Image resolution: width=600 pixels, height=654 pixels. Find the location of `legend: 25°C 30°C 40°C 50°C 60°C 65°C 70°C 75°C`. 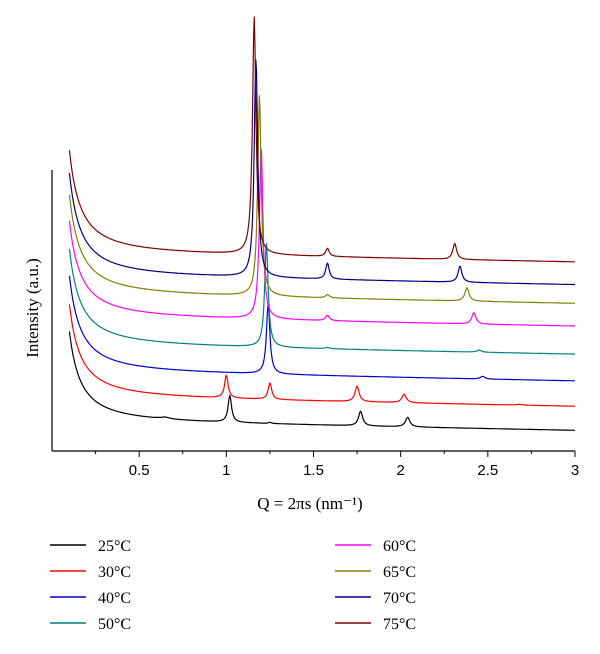

legend: 25°C 30°C 40°C 50°C 60°C 65°C 70°C 75°C is located at coordinates (233, 585).